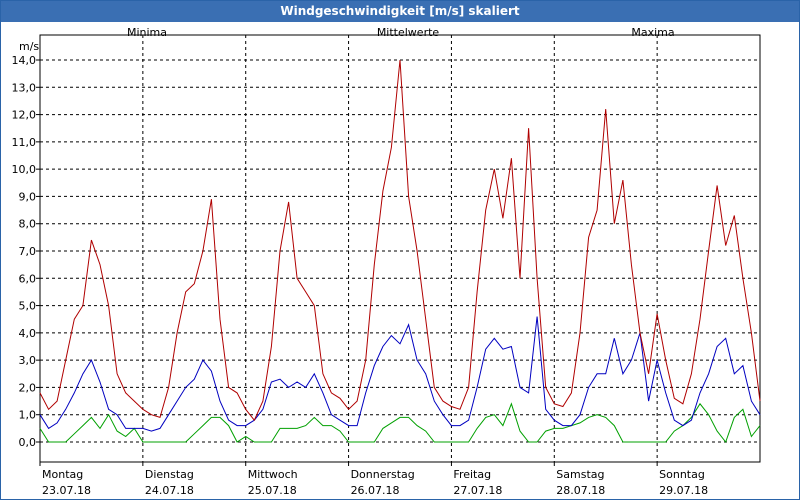 This screenshot has height=500, width=800. Describe the element at coordinates (24, 115) in the screenshot. I see `y-tick-label: 12,0` at that location.